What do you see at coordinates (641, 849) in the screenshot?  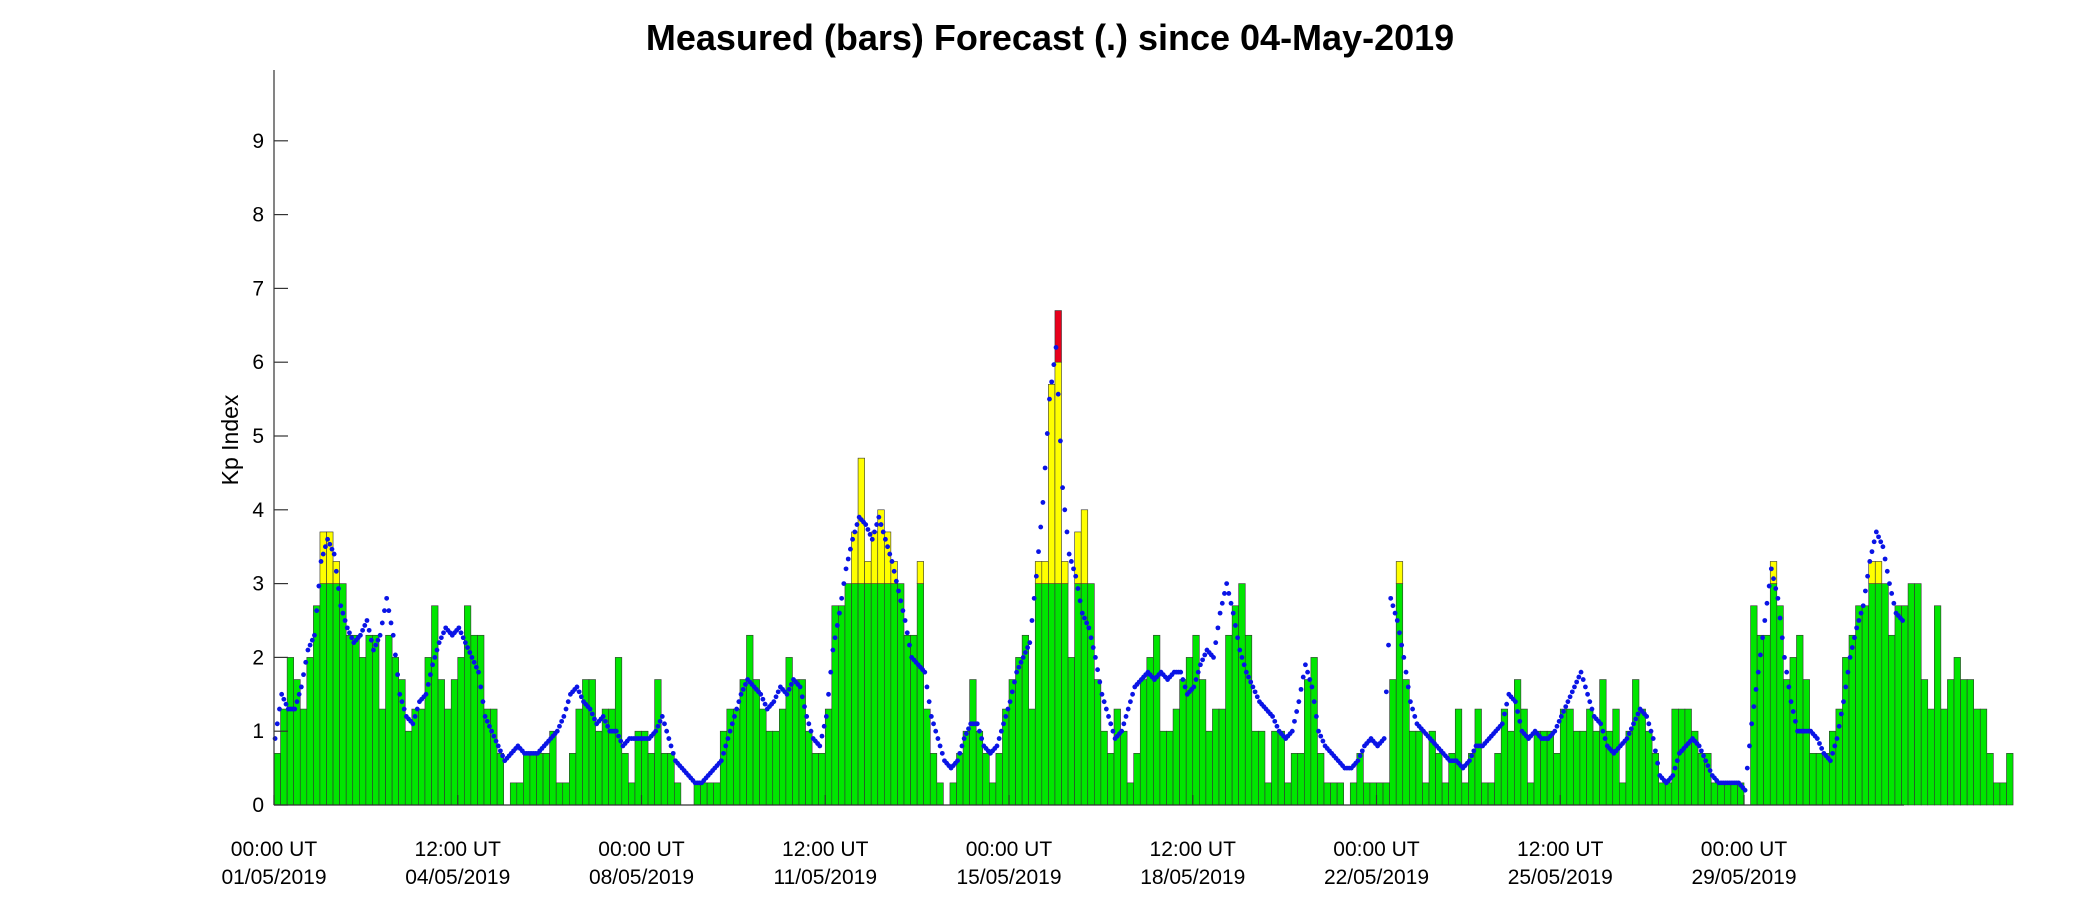 I see `x-tick-label-time: 00:00 UT` at bounding box center [641, 849].